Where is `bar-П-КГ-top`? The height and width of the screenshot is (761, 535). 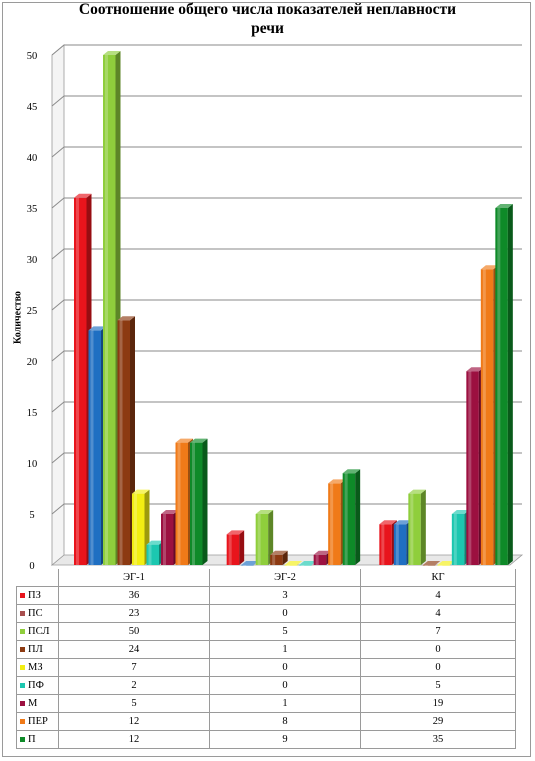 bar-П-КГ-top is located at coordinates (504, 206).